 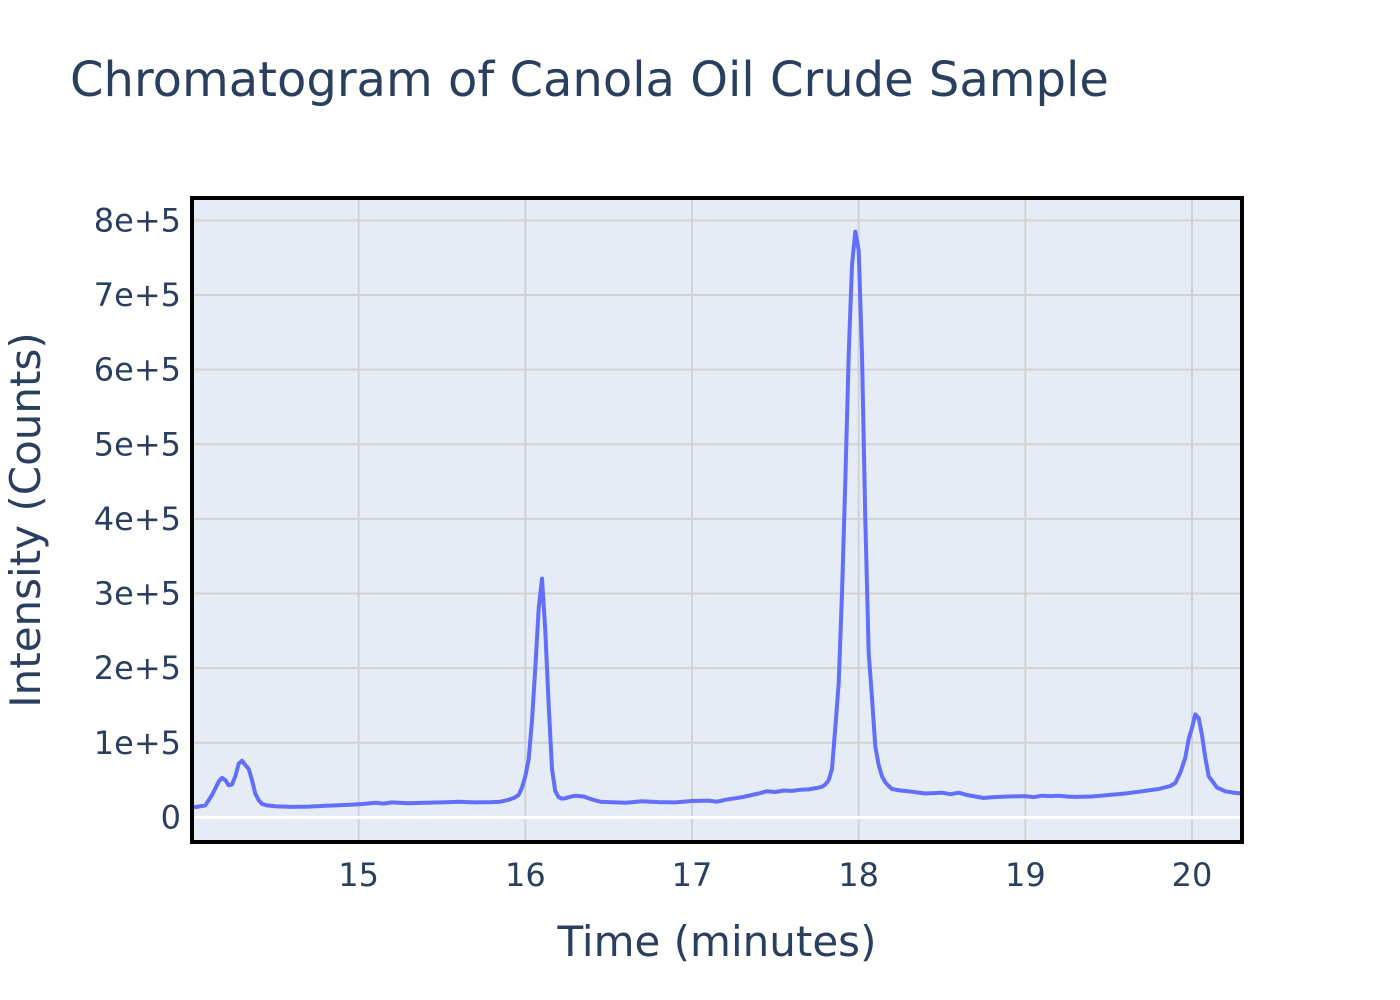 What do you see at coordinates (1025, 875) in the screenshot?
I see `x-tick-label: 19` at bounding box center [1025, 875].